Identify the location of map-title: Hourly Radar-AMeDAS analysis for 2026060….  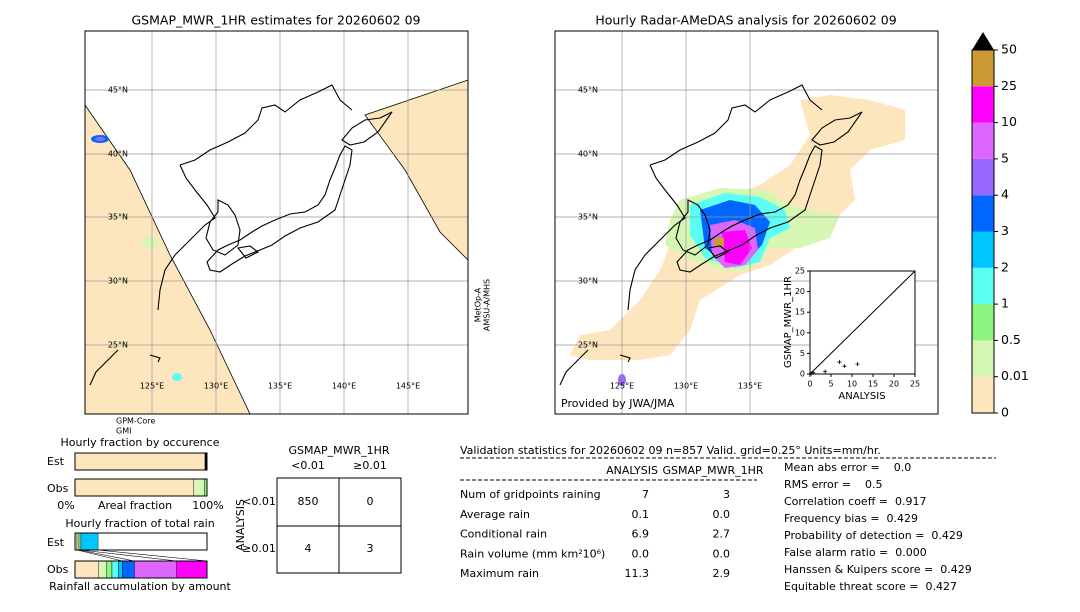
(745, 20).